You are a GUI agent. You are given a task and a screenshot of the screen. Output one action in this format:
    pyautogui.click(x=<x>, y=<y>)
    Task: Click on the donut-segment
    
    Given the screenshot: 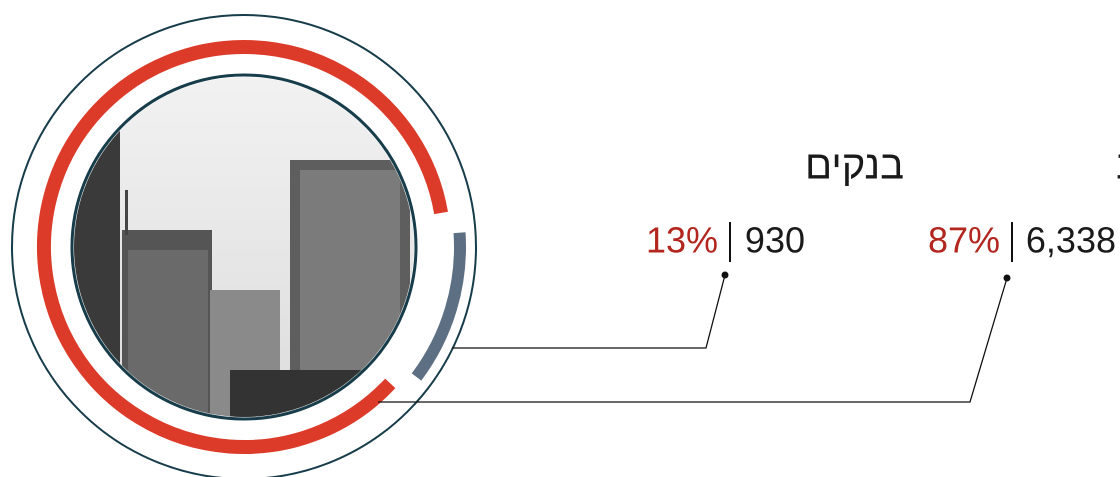 What is the action you would take?
    pyautogui.click(x=438, y=306)
    